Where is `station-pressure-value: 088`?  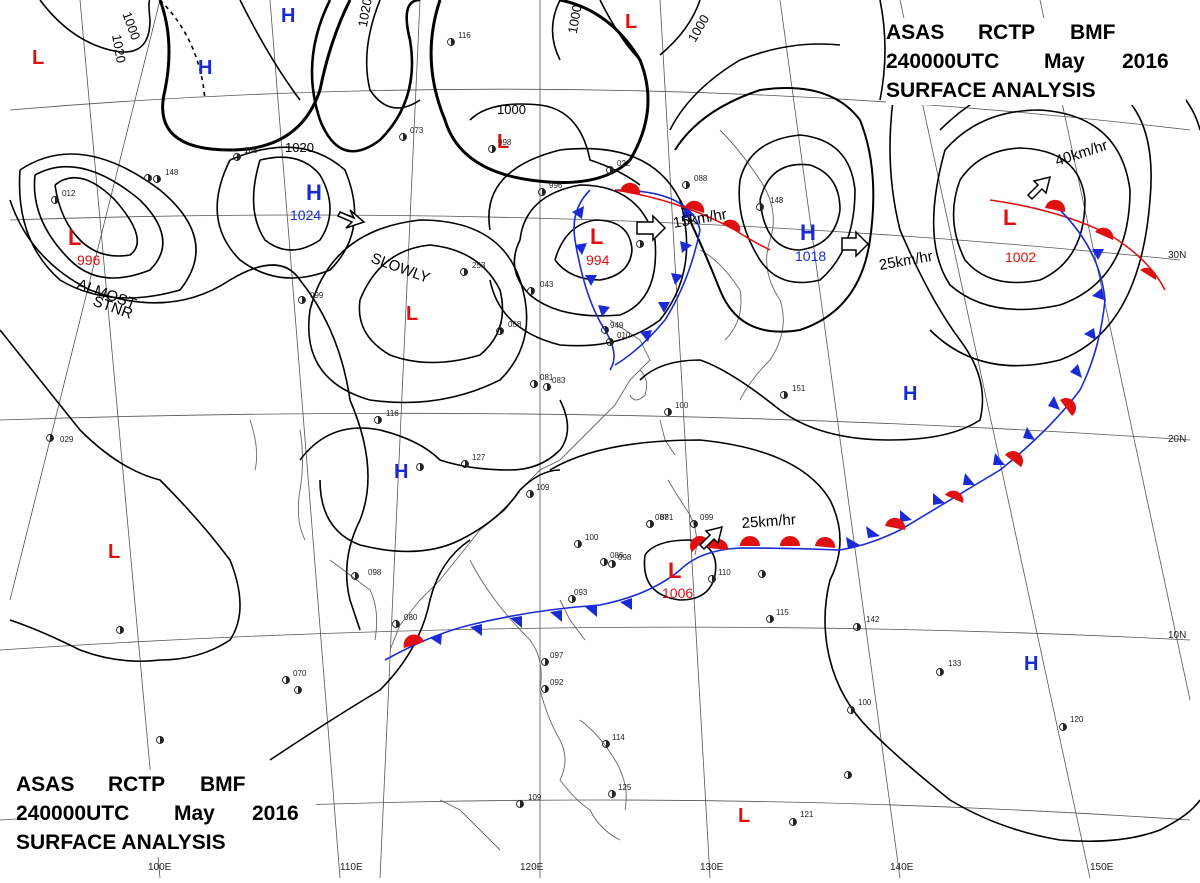
station-pressure-value: 088 is located at coordinates (701, 178).